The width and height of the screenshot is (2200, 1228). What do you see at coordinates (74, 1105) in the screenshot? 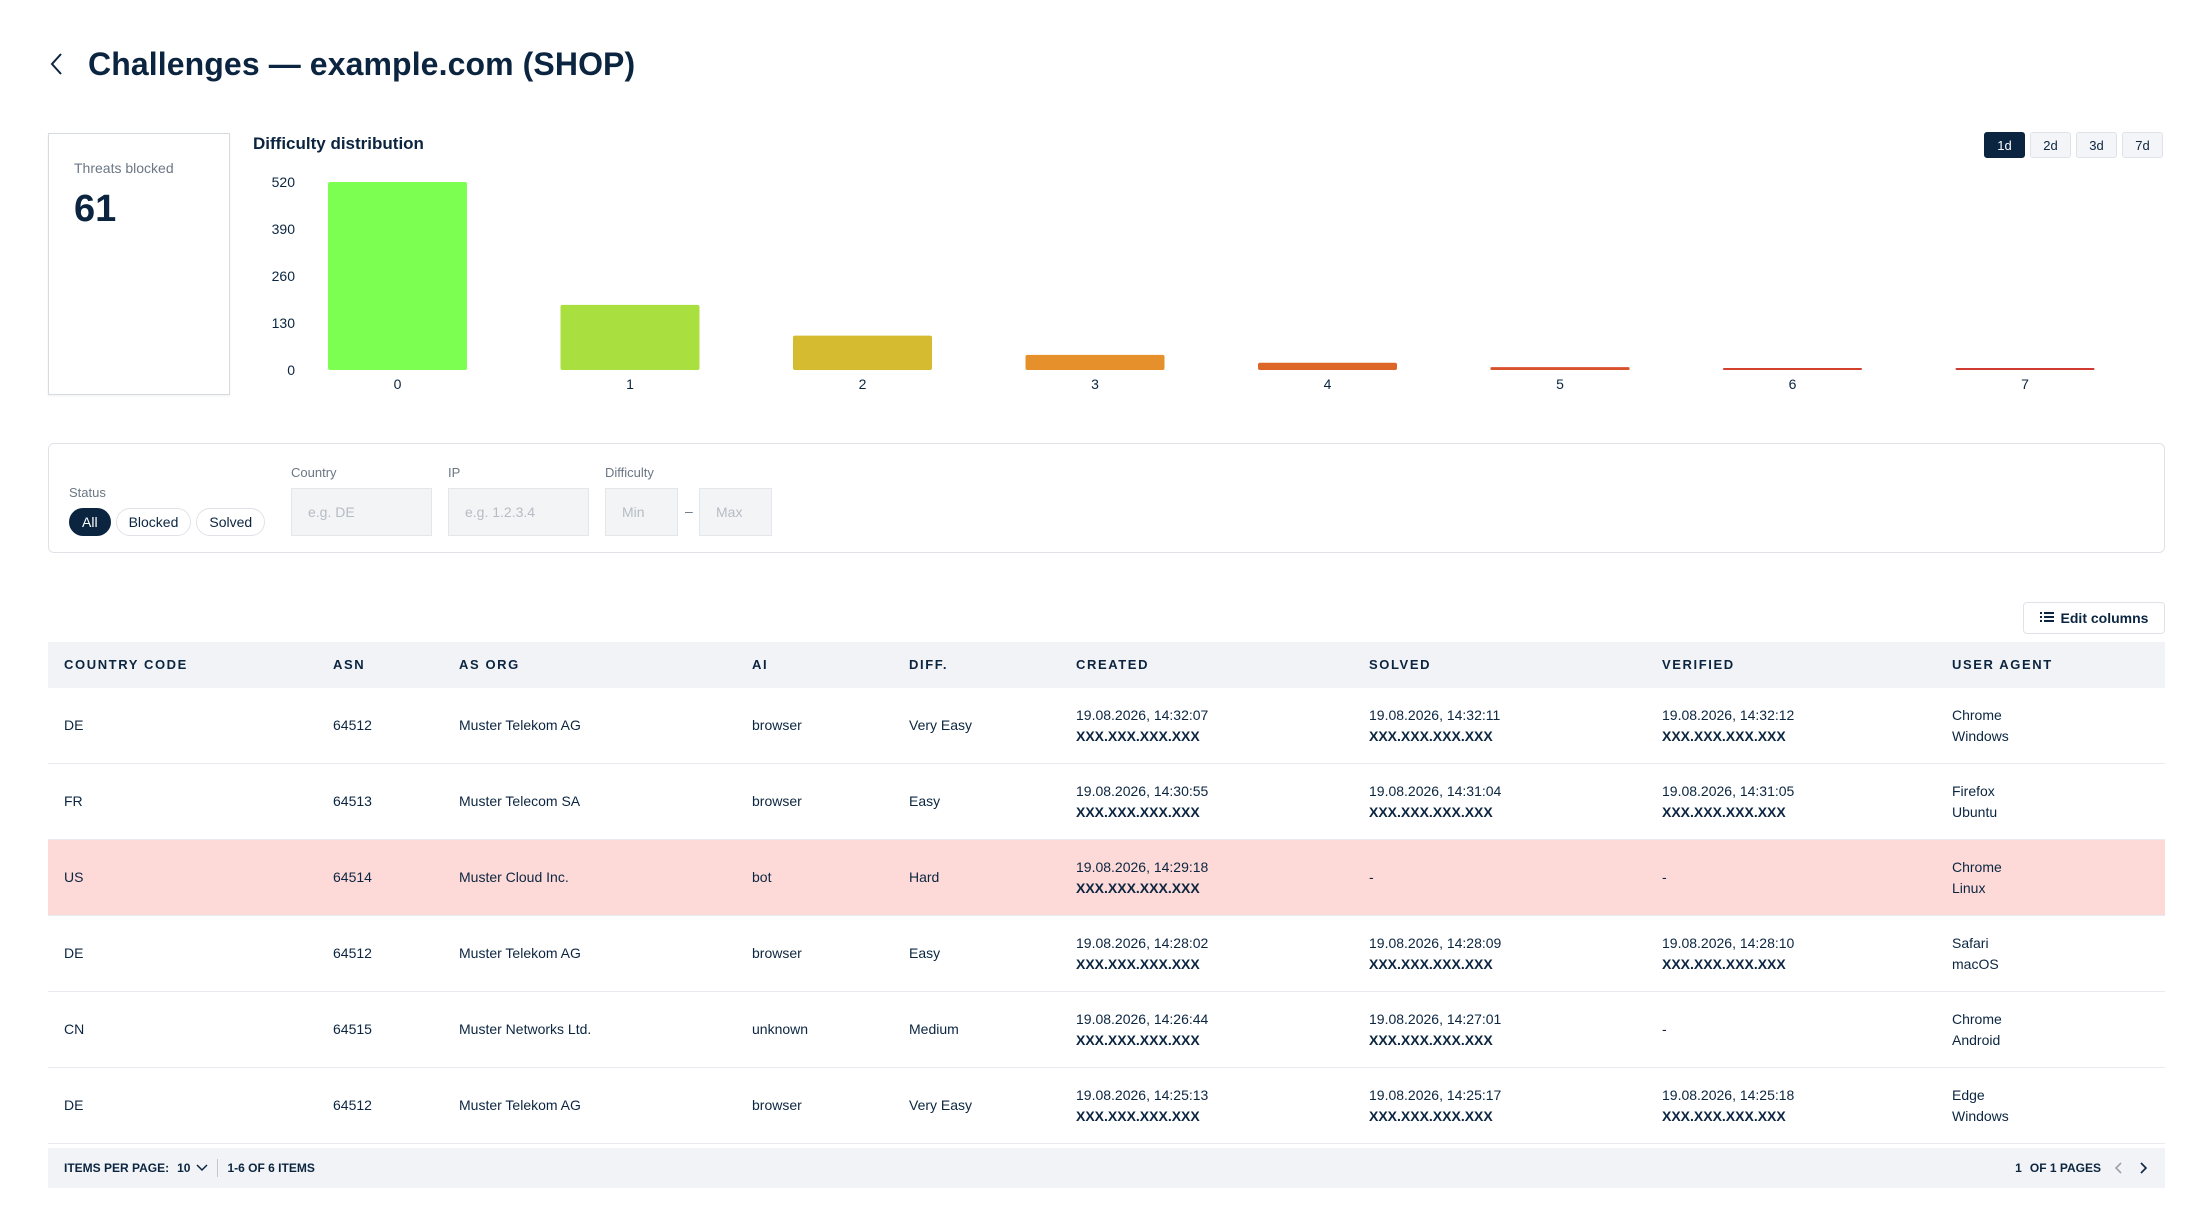
I see `country-code-cell: DE` at bounding box center [74, 1105].